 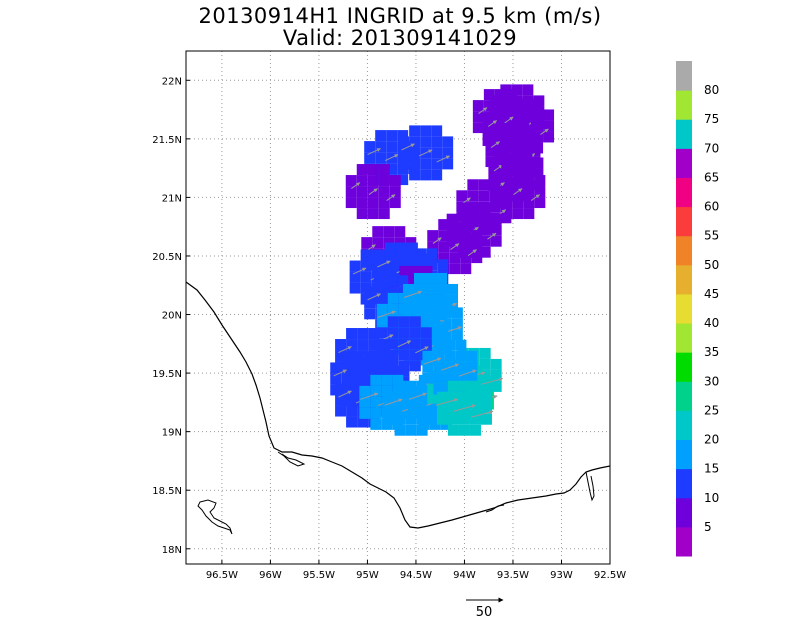 What do you see at coordinates (711, 352) in the screenshot?
I see `colorbar-label: 35` at bounding box center [711, 352].